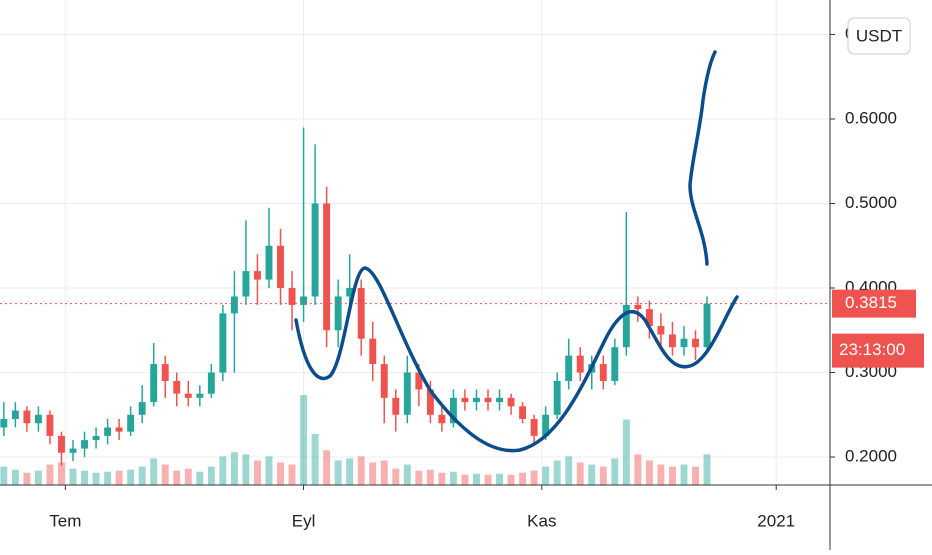  Describe the element at coordinates (871, 456) in the screenshot. I see `y-tick-label: 0.2000` at that location.